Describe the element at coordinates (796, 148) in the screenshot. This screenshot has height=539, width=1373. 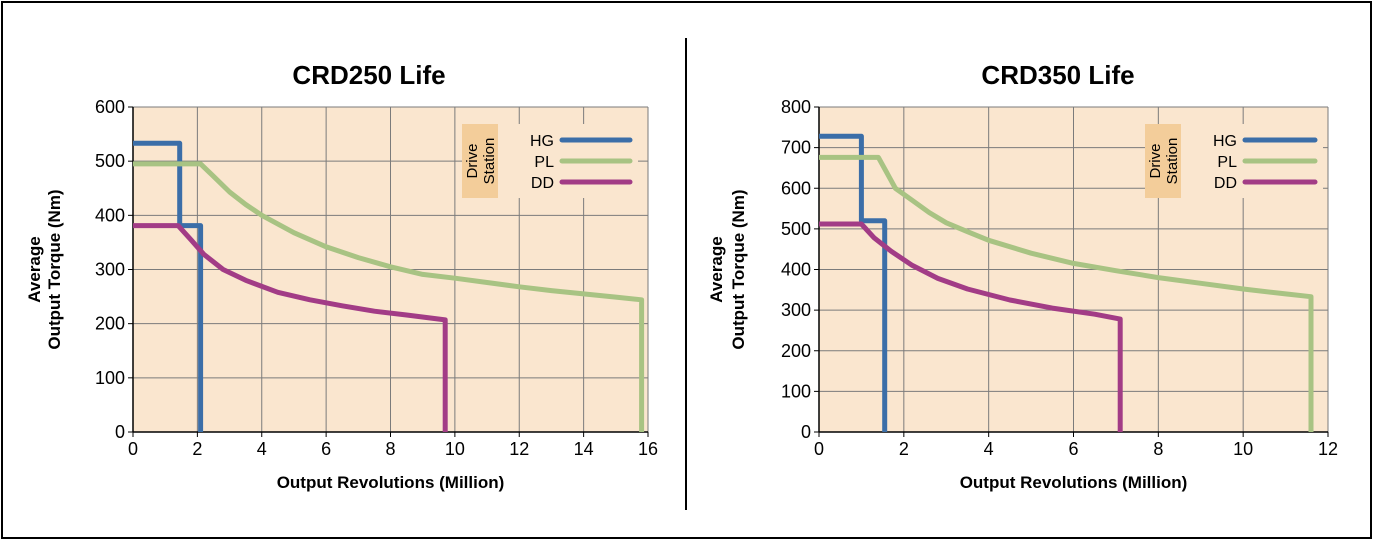
I see `y-tick-label: 700` at that location.